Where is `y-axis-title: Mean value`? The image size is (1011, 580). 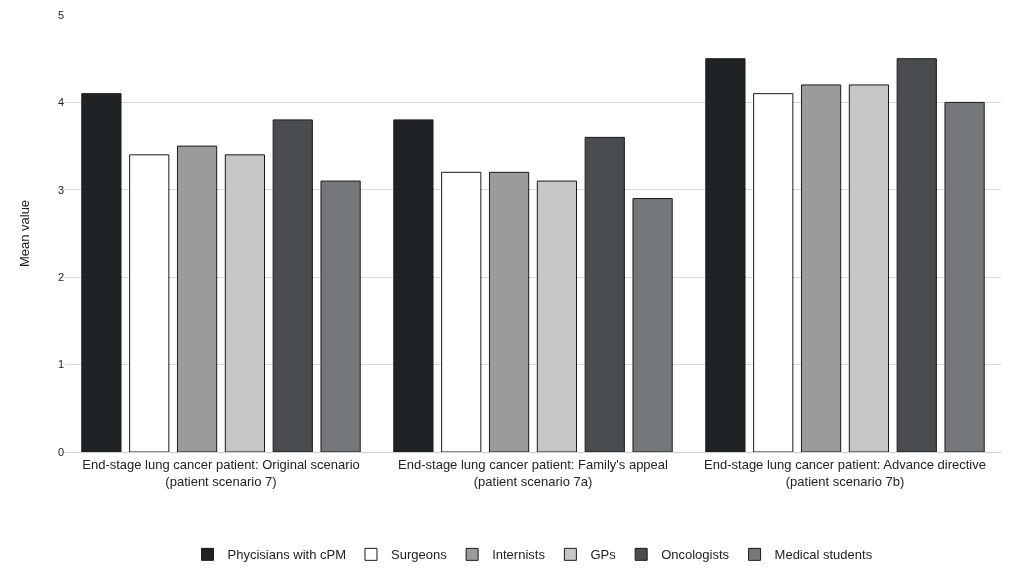 y-axis-title: Mean value is located at coordinates (24, 233).